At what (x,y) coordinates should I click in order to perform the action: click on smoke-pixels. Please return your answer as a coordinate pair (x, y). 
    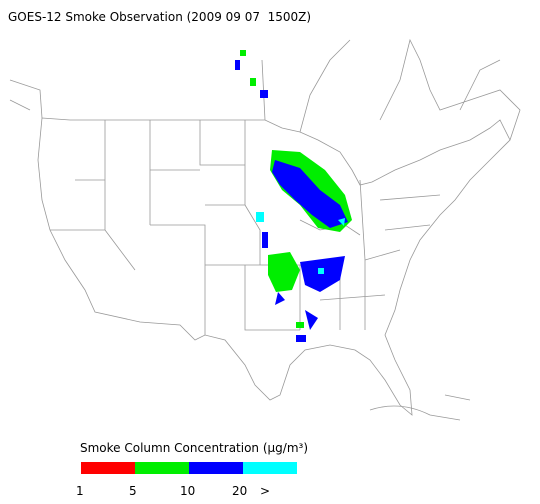
    Looking at the image, I should click on (293, 196).